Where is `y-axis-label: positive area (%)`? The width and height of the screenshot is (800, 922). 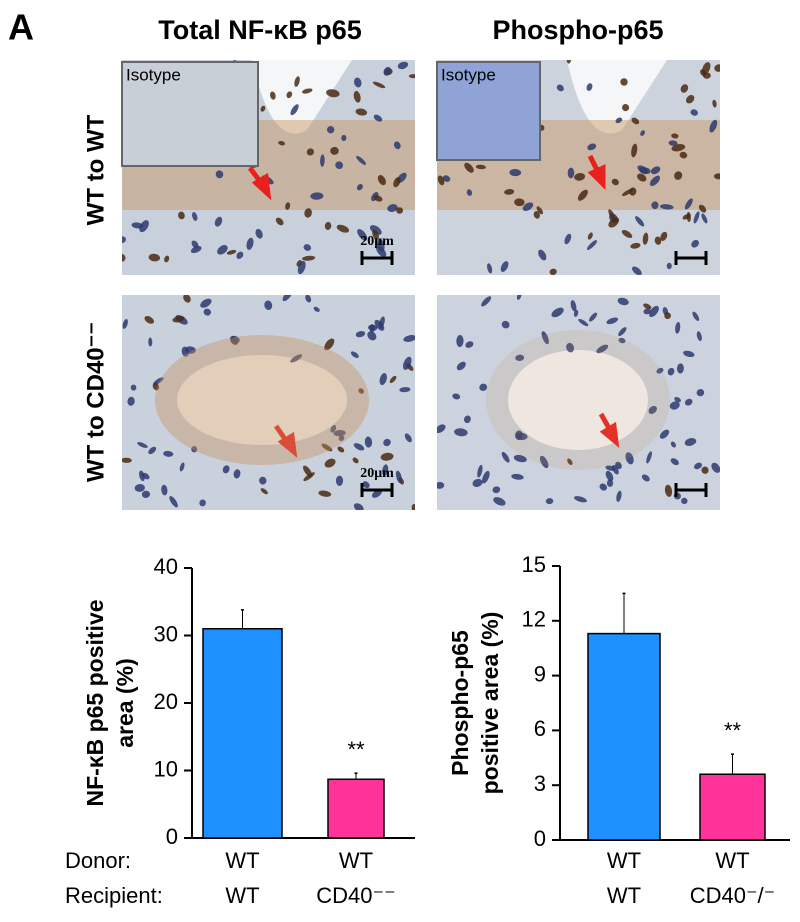
y-axis-label: positive area (%) is located at coordinates (490, 703).